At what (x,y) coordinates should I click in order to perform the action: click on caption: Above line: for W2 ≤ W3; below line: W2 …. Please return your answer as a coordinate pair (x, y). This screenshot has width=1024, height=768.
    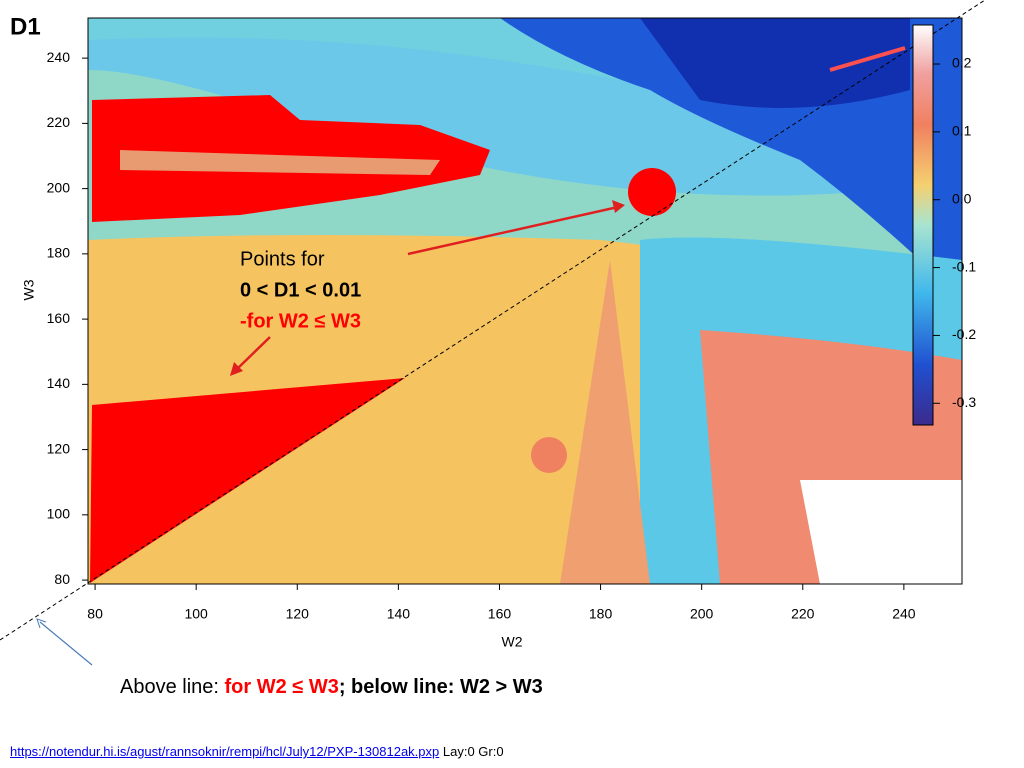
    Looking at the image, I should click on (331, 687).